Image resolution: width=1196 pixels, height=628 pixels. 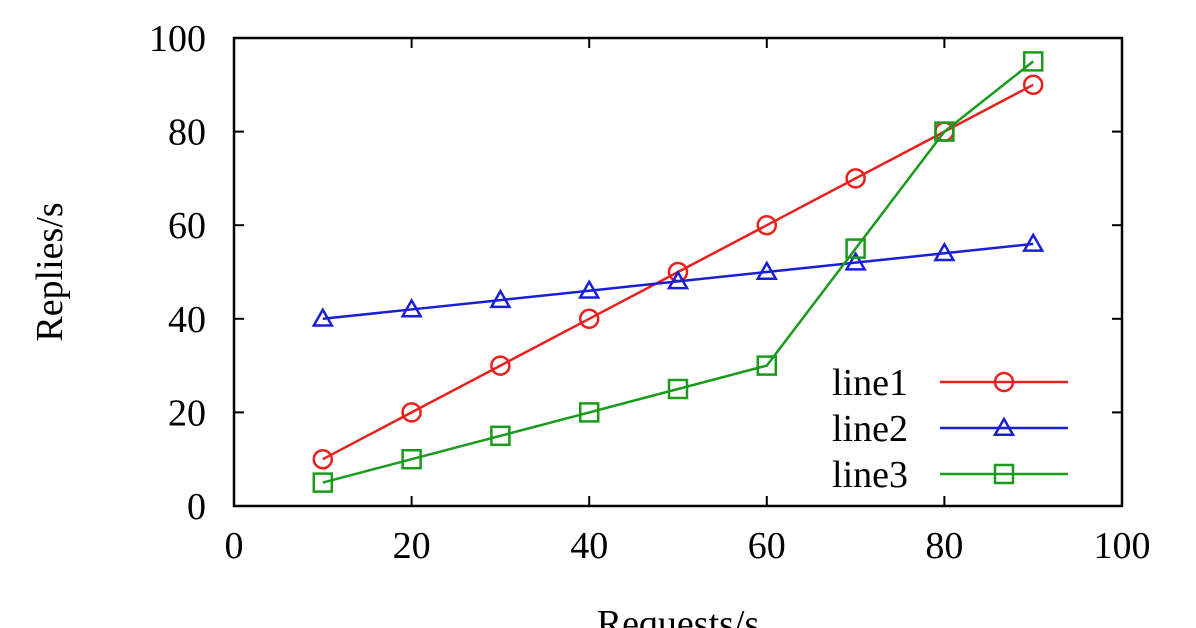 What do you see at coordinates (177, 39) in the screenshot?
I see `y-tick-label: 100` at bounding box center [177, 39].